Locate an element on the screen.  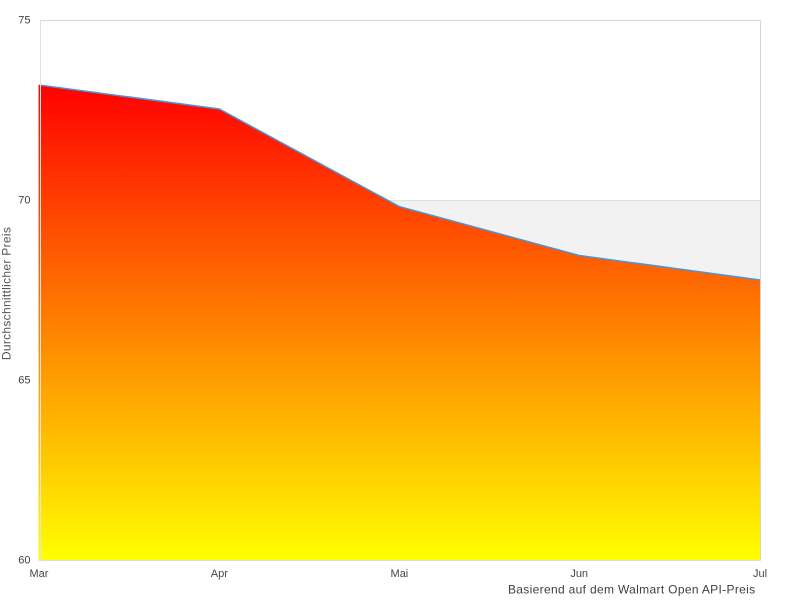
svg-text: 75 is located at coordinates (24, 21).